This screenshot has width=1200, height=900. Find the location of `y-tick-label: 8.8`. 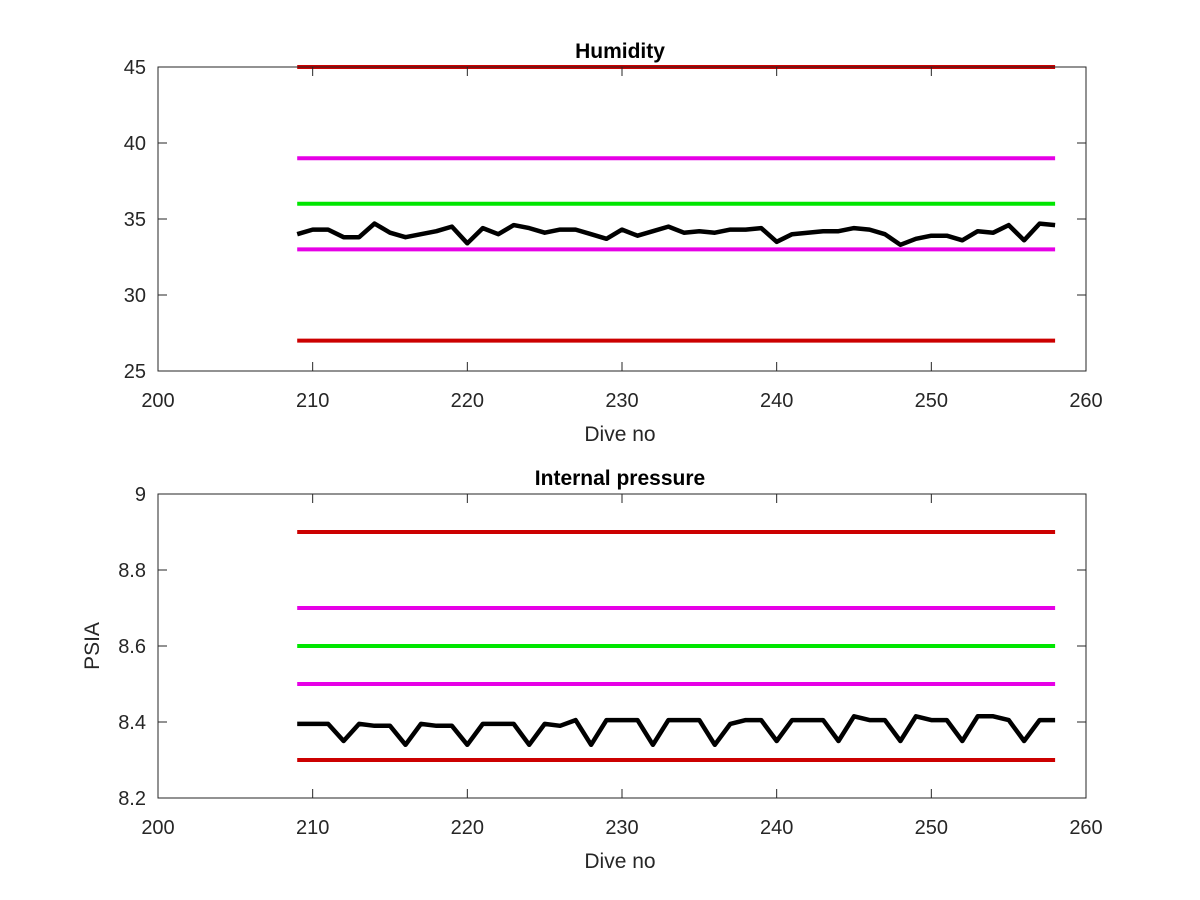

y-tick-label: 8.8 is located at coordinates (132, 571).